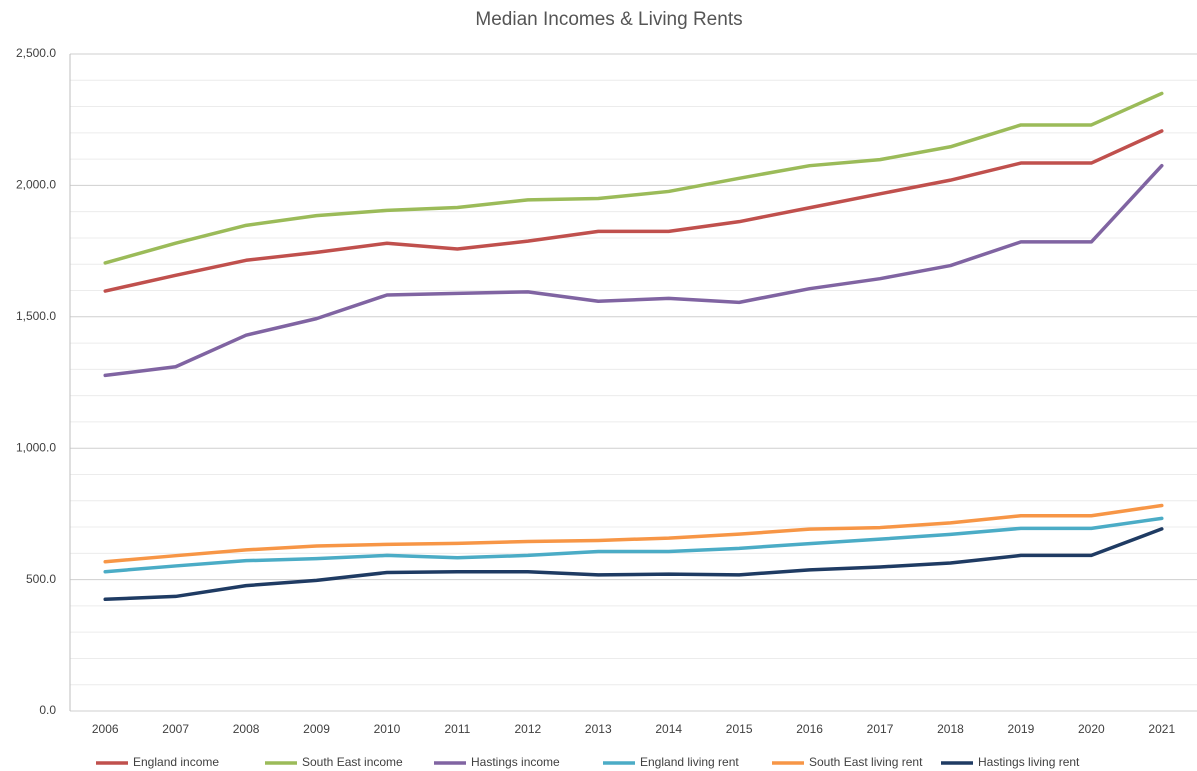 The image size is (1197, 771). I want to click on x-tick-label: 2017, so click(880, 729).